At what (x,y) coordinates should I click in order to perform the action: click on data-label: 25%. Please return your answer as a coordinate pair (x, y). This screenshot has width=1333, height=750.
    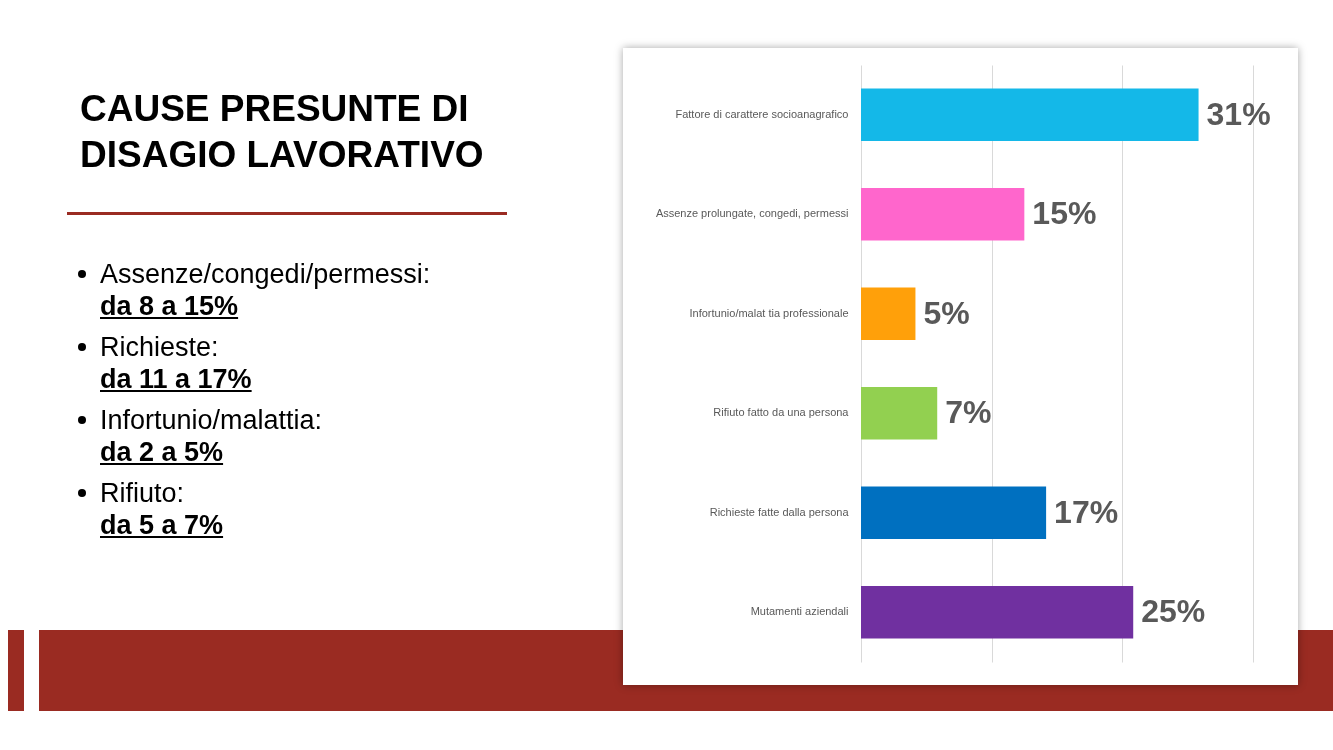
    Looking at the image, I should click on (1173, 611).